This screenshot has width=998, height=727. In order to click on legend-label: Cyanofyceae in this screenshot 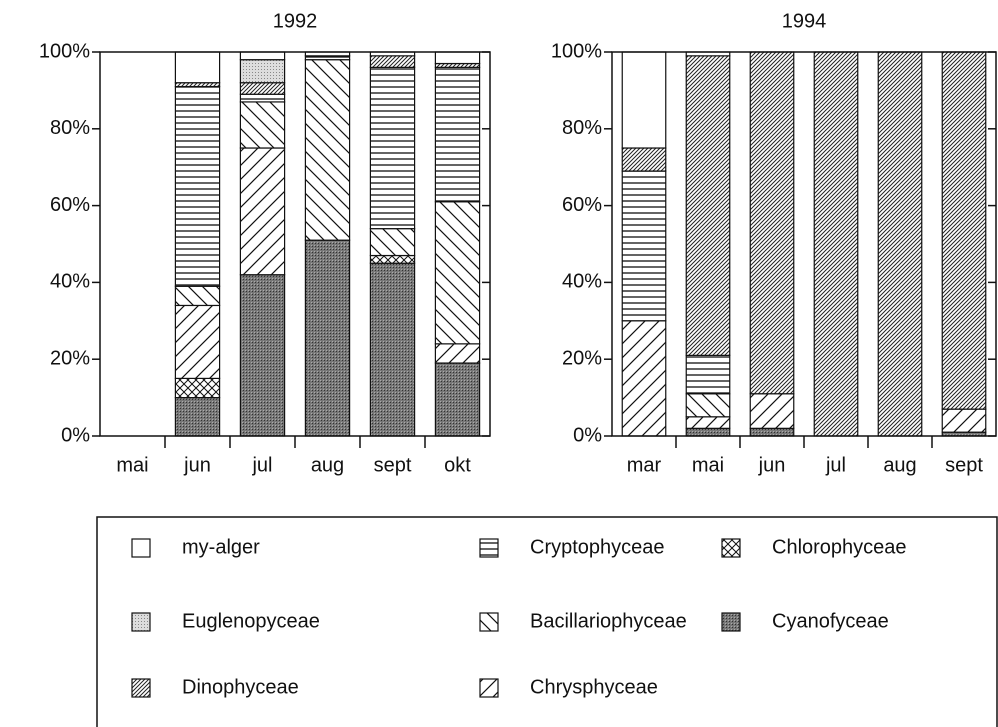, I will do `click(830, 621)`.